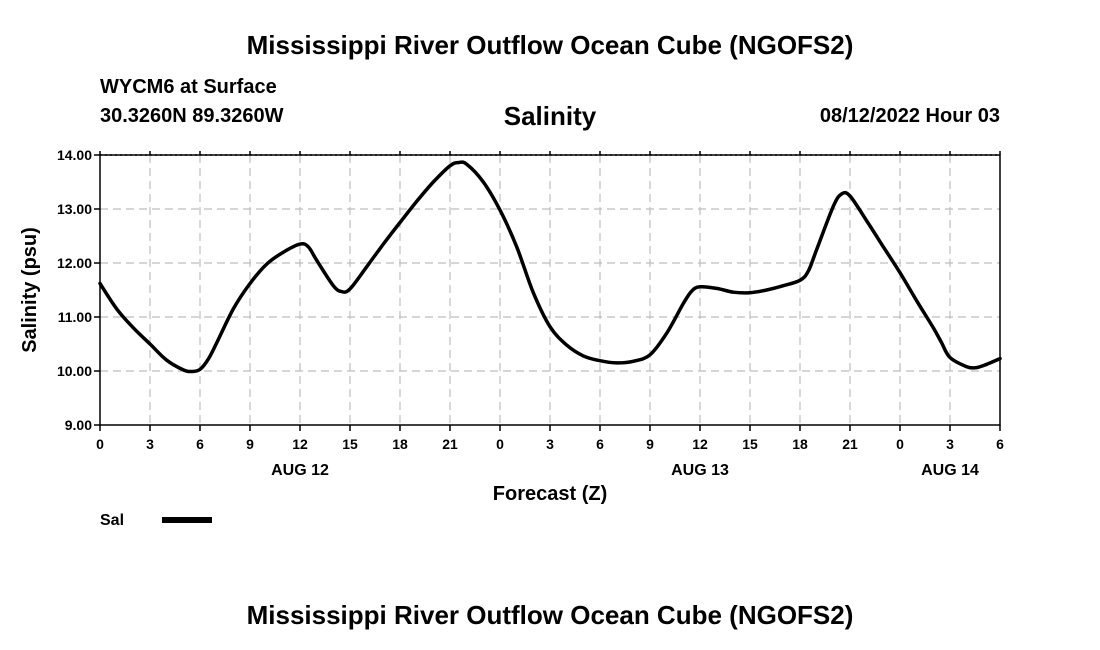  Describe the element at coordinates (909, 116) in the screenshot. I see `forecast-timestamp: 08/12/2022 Hour 03` at that location.